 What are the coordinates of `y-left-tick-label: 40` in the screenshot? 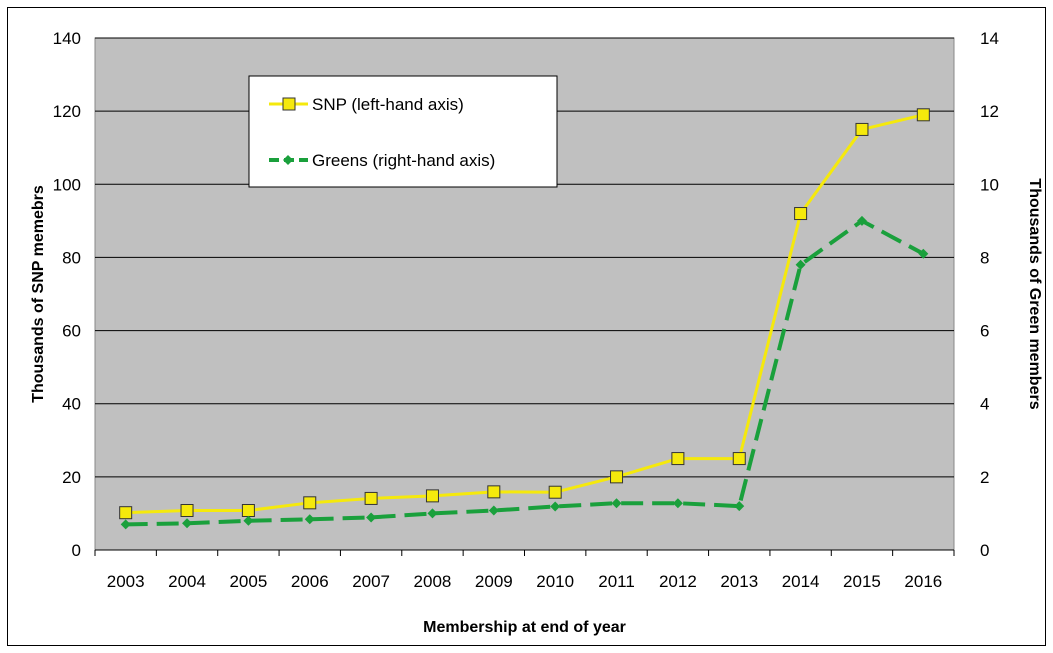 It's located at (71, 404).